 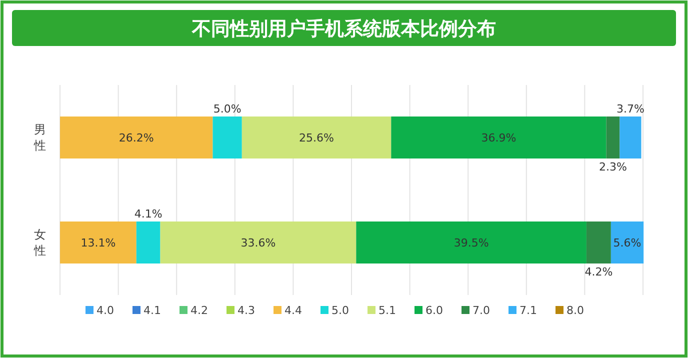 I want to click on legend-label: 4.3, so click(x=246, y=310).